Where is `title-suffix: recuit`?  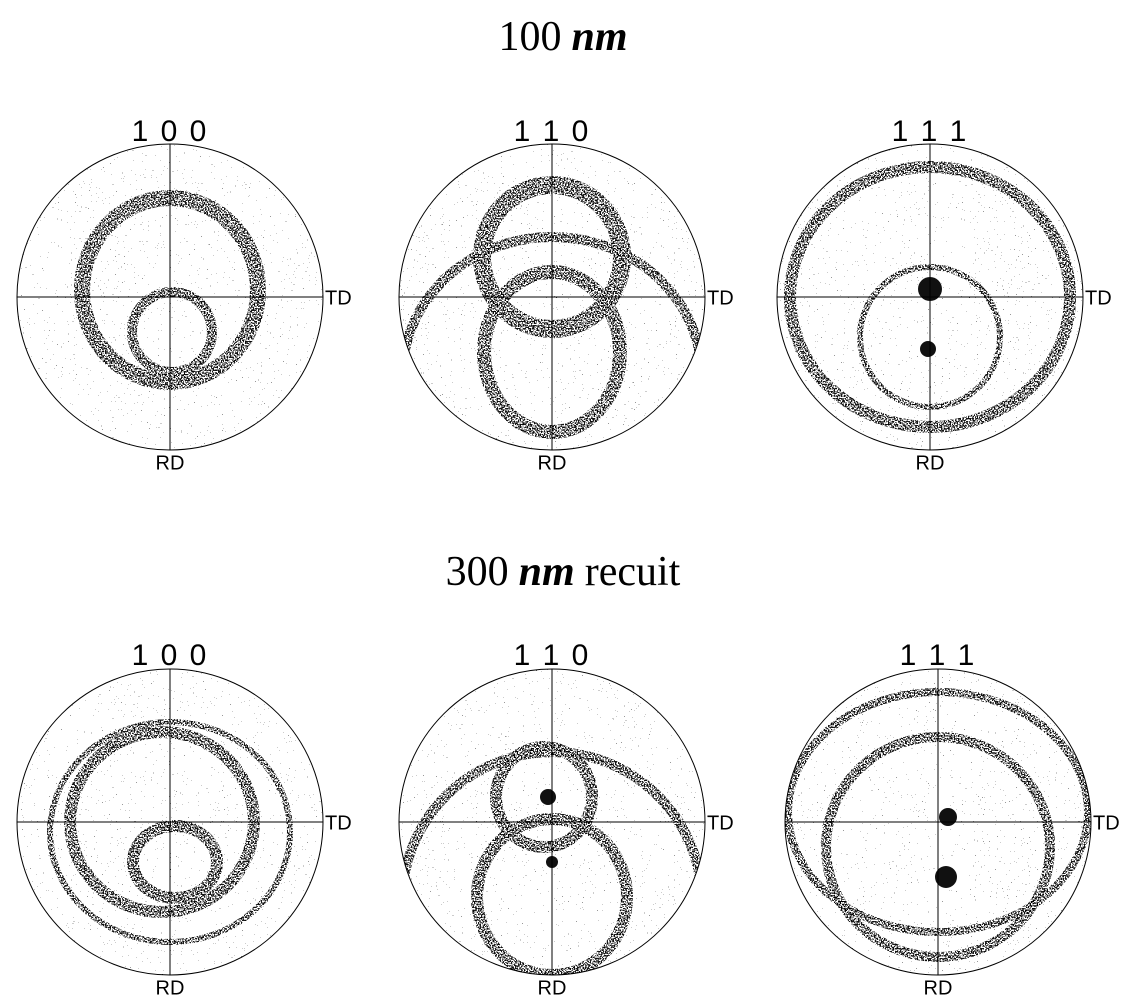 title-suffix: recuit is located at coordinates (633, 572).